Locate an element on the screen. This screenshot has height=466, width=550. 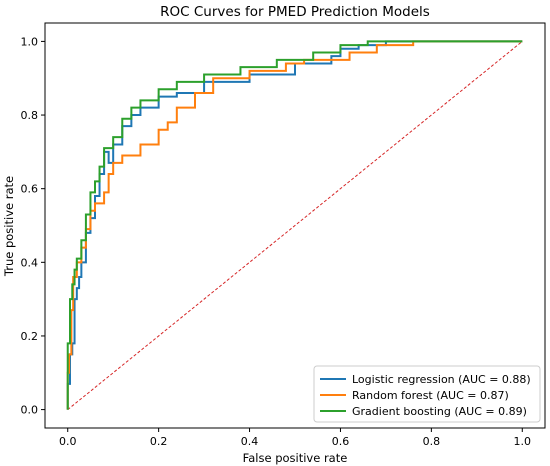
x-tick-label: 0.2 is located at coordinates (159, 441).